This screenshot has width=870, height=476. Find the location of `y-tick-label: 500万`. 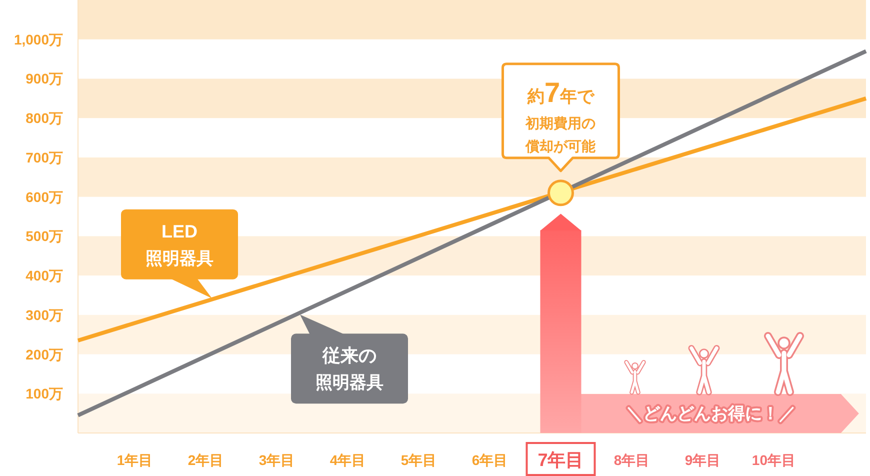

y-tick-label: 500万 is located at coordinates (44, 236).